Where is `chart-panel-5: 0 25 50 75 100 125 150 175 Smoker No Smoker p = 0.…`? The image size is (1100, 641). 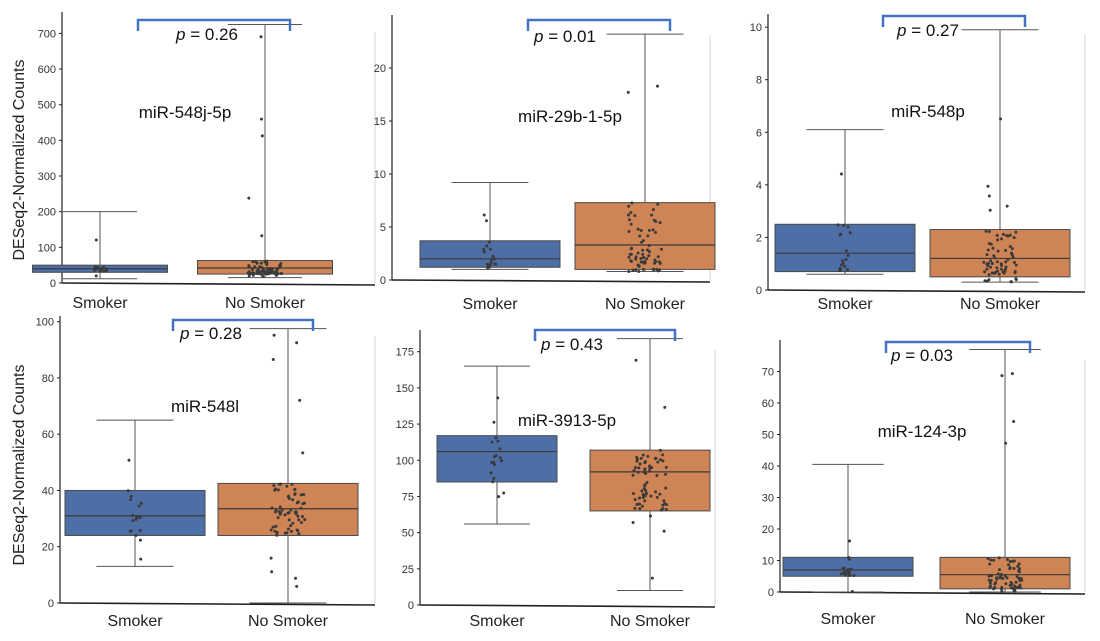 chart-panel-5: 0 25 50 75 100 125 150 175 Smoker No Smoker p = 0.… is located at coordinates (556, 479).